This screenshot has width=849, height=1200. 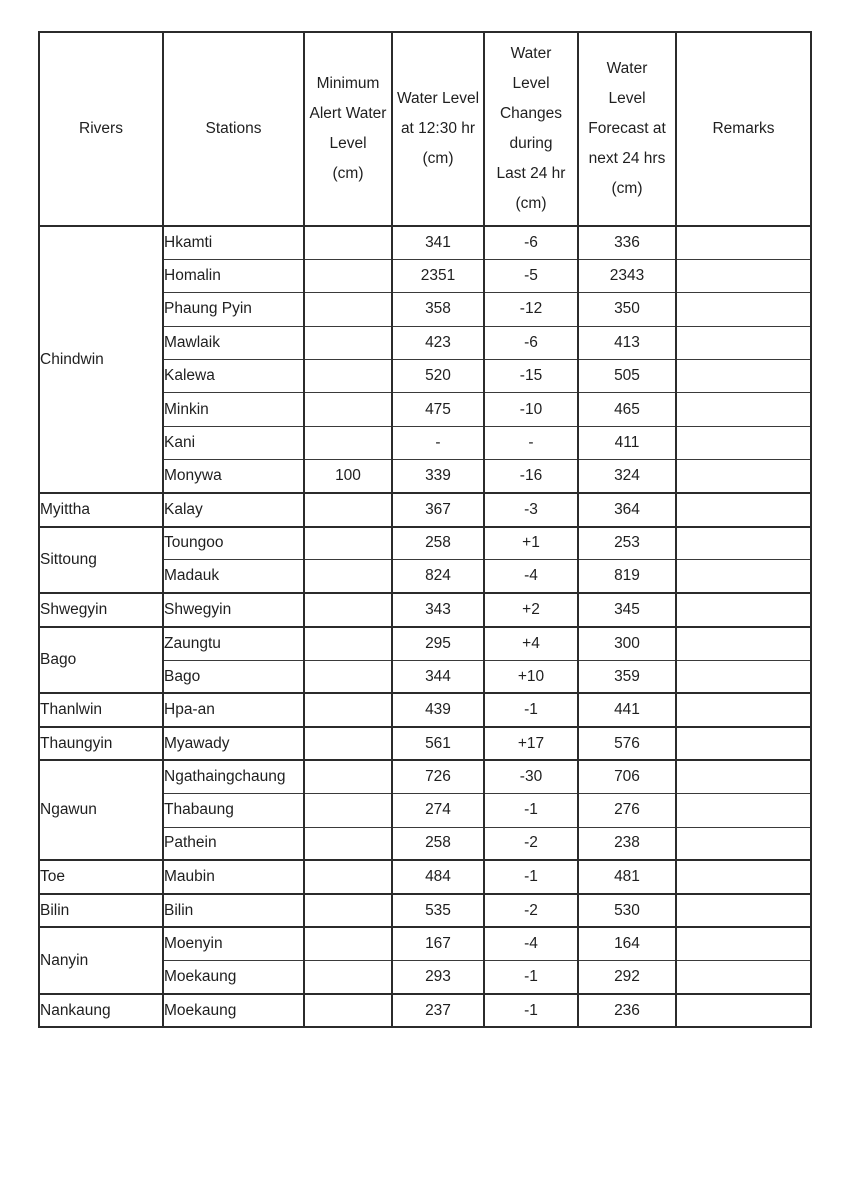 What do you see at coordinates (530, 275) in the screenshot?
I see `change-cell: -5` at bounding box center [530, 275].